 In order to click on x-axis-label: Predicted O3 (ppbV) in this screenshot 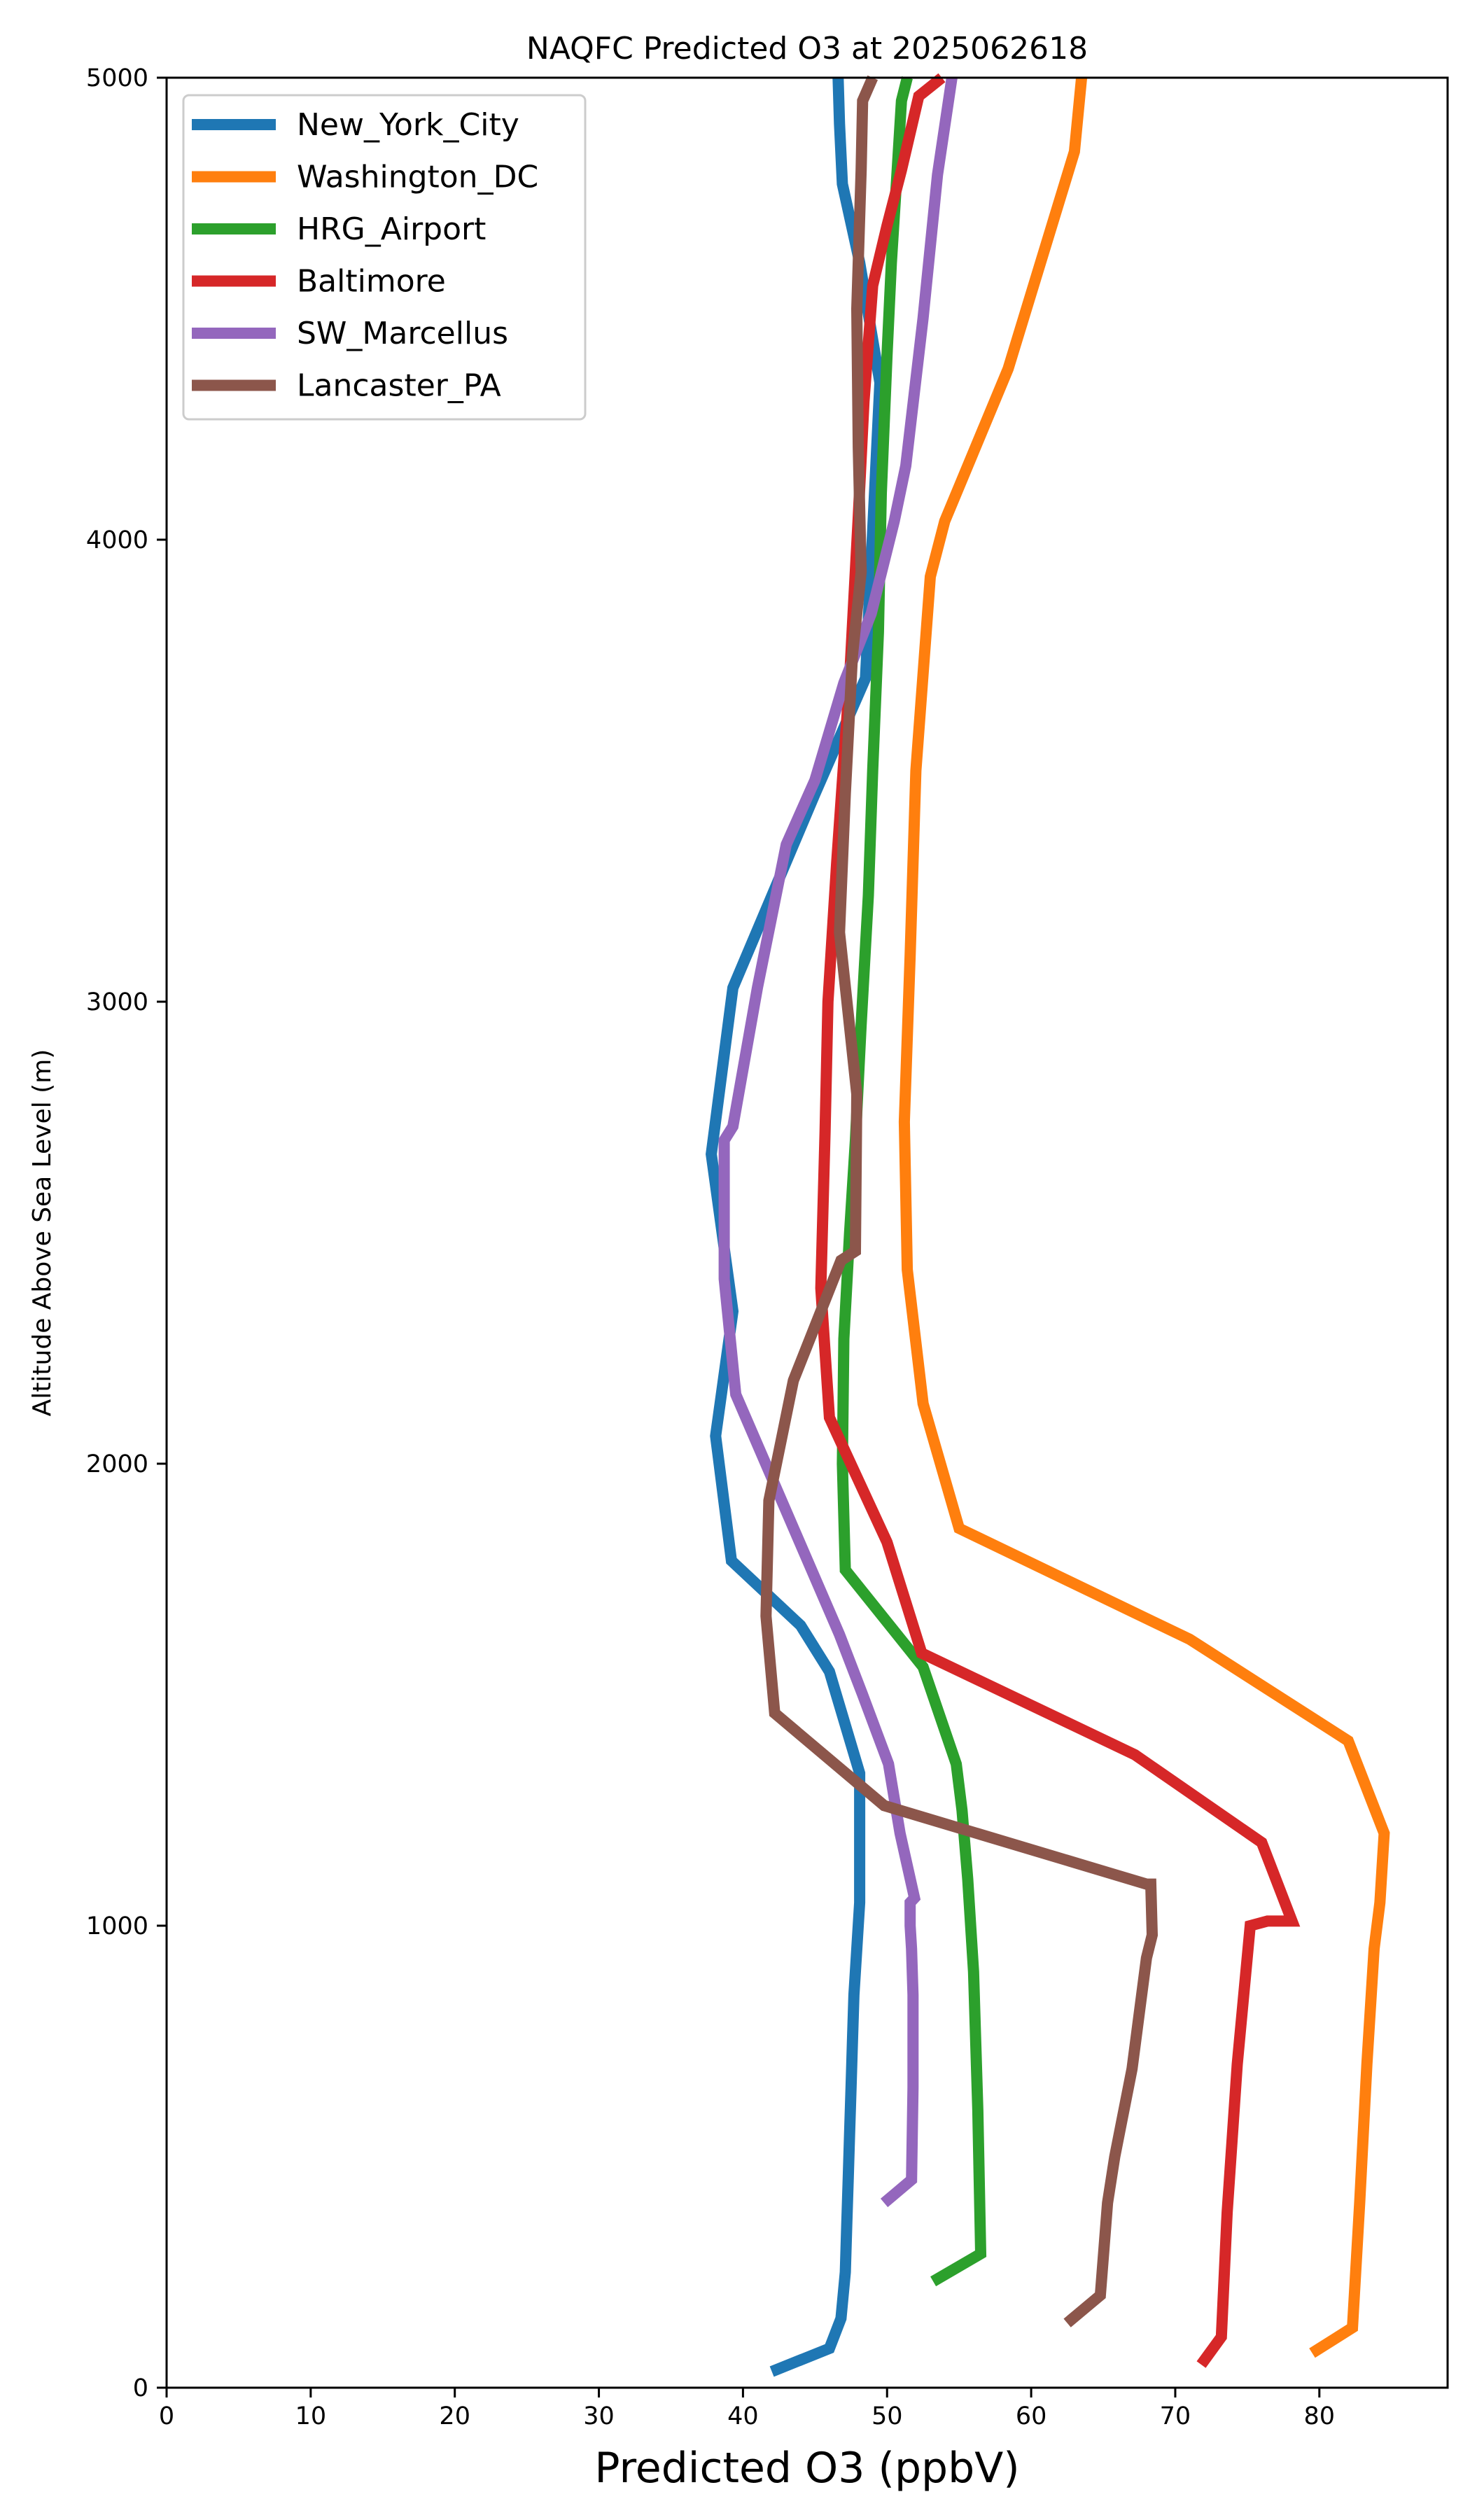, I will do `click(806, 2468)`.